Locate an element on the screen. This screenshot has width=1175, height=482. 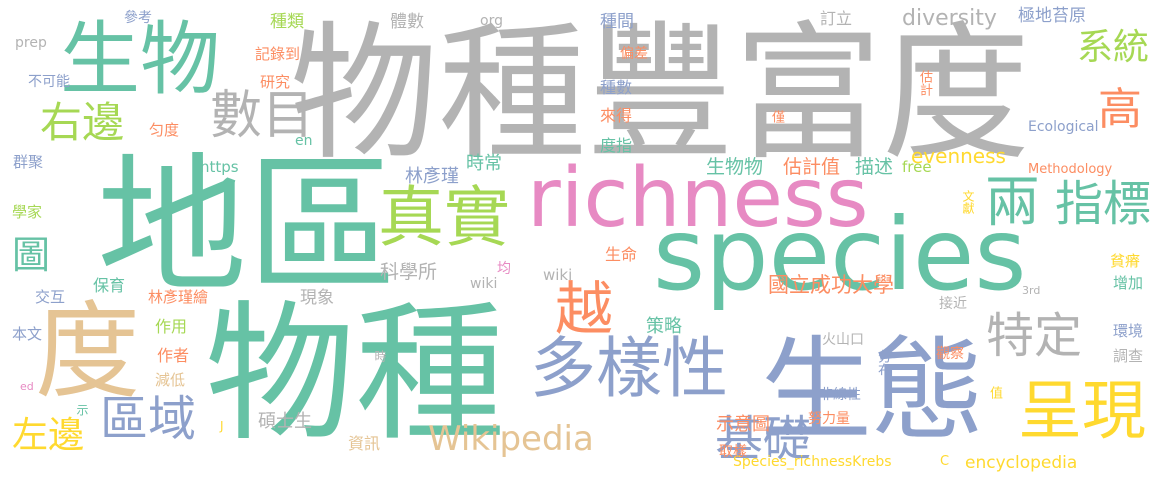
word-群聚: 群聚 is located at coordinates (28, 162).